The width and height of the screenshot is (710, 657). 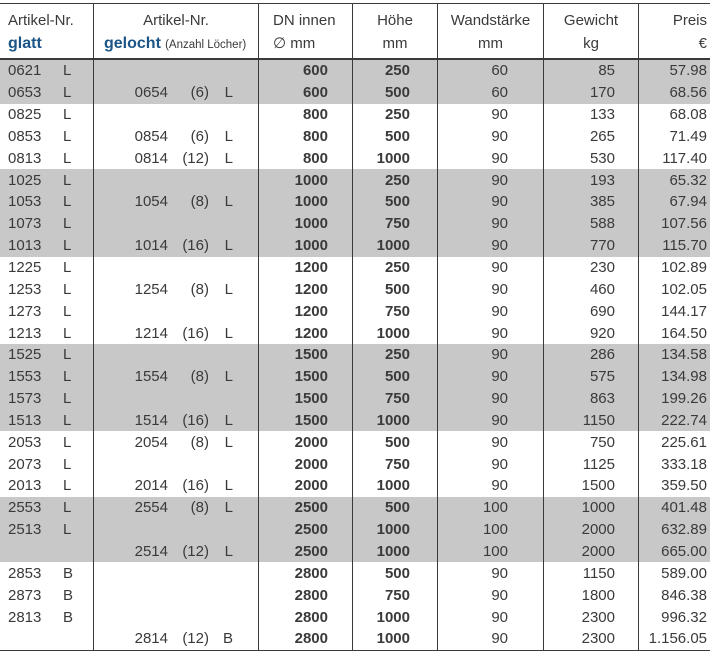 I want to click on table-row: 2513 L 2500 1000 100 2000 632.89, so click(x=355, y=529).